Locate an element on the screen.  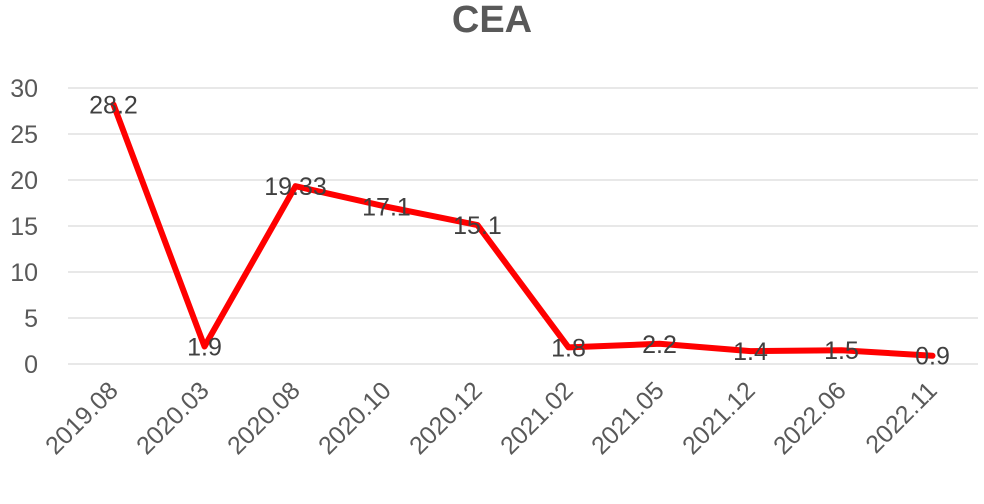
y-tick-label: 30 is located at coordinates (24, 89).